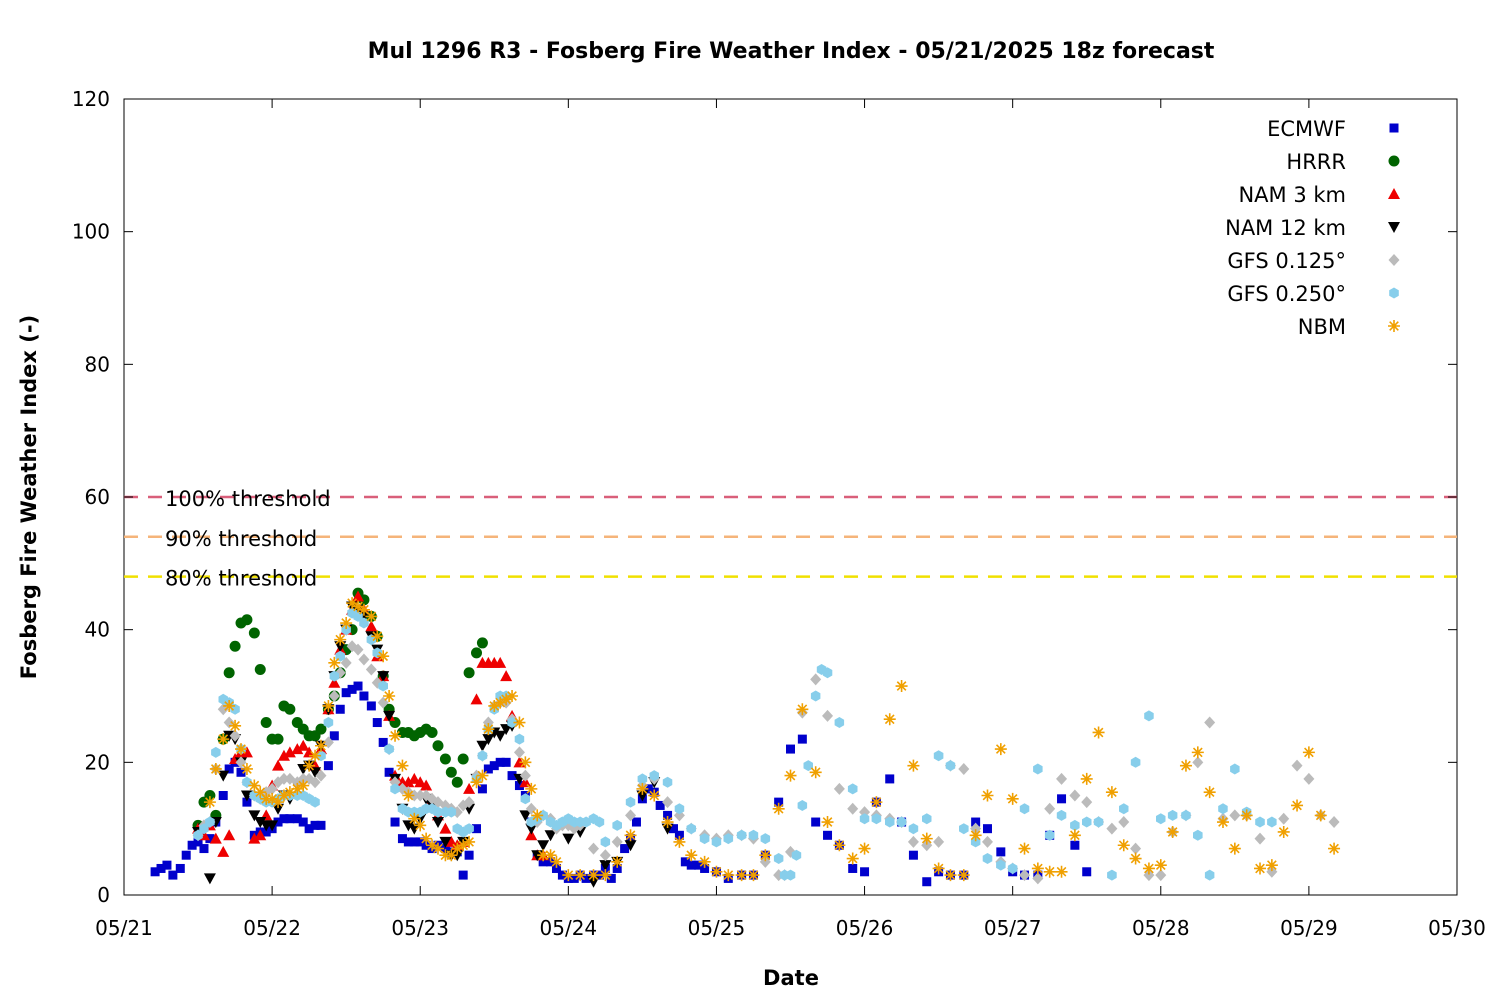 The image size is (1500, 1000). Describe the element at coordinates (1316, 162) in the screenshot. I see `legend-label: HRRR` at that location.